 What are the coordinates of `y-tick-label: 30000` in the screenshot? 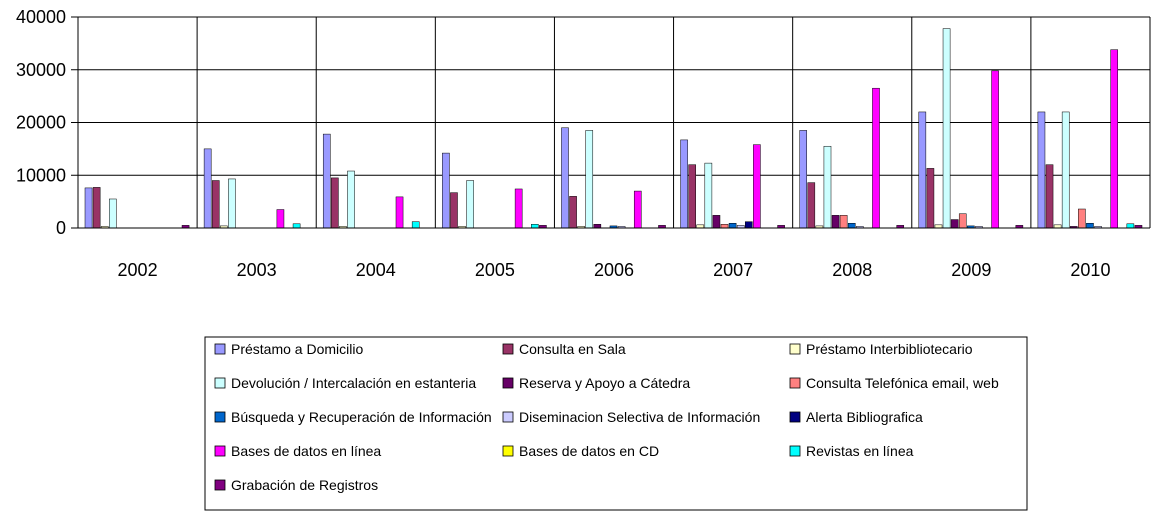 It's located at (41, 70).